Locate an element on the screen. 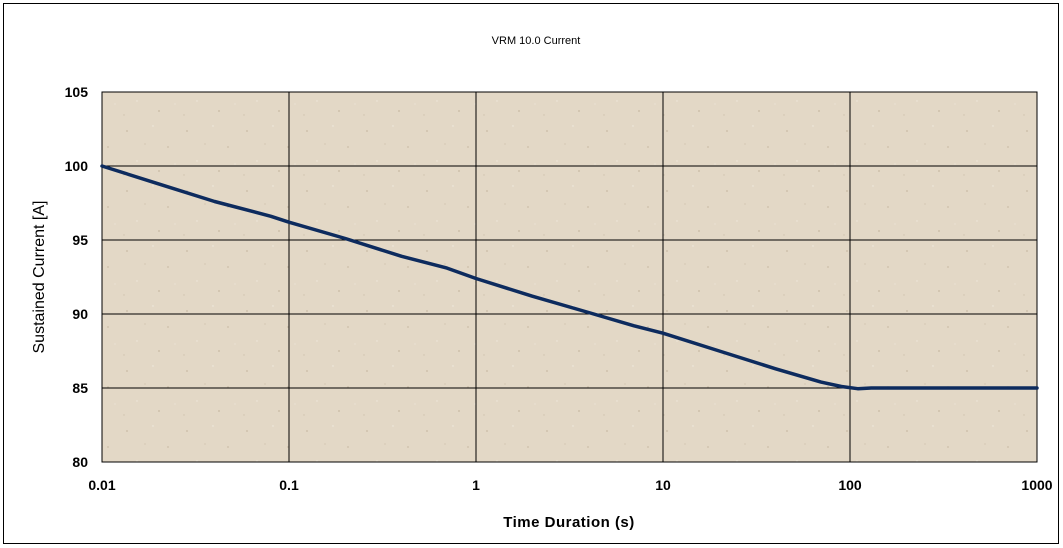 Image resolution: width=1063 pixels, height=548 pixels. y-tick-label: 85 is located at coordinates (80, 388).